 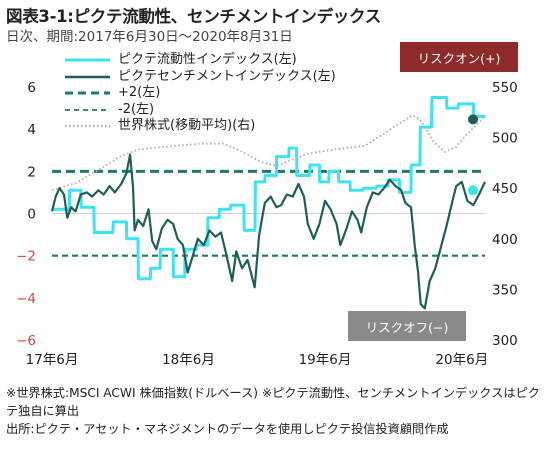 I want to click on right-axis-tick-label: 300, so click(x=505, y=341).